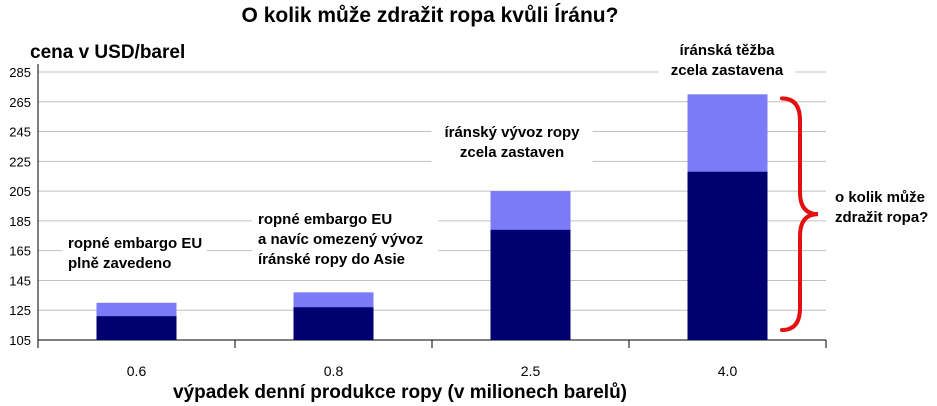  I want to click on x-tick-label: 0.6, so click(137, 371).